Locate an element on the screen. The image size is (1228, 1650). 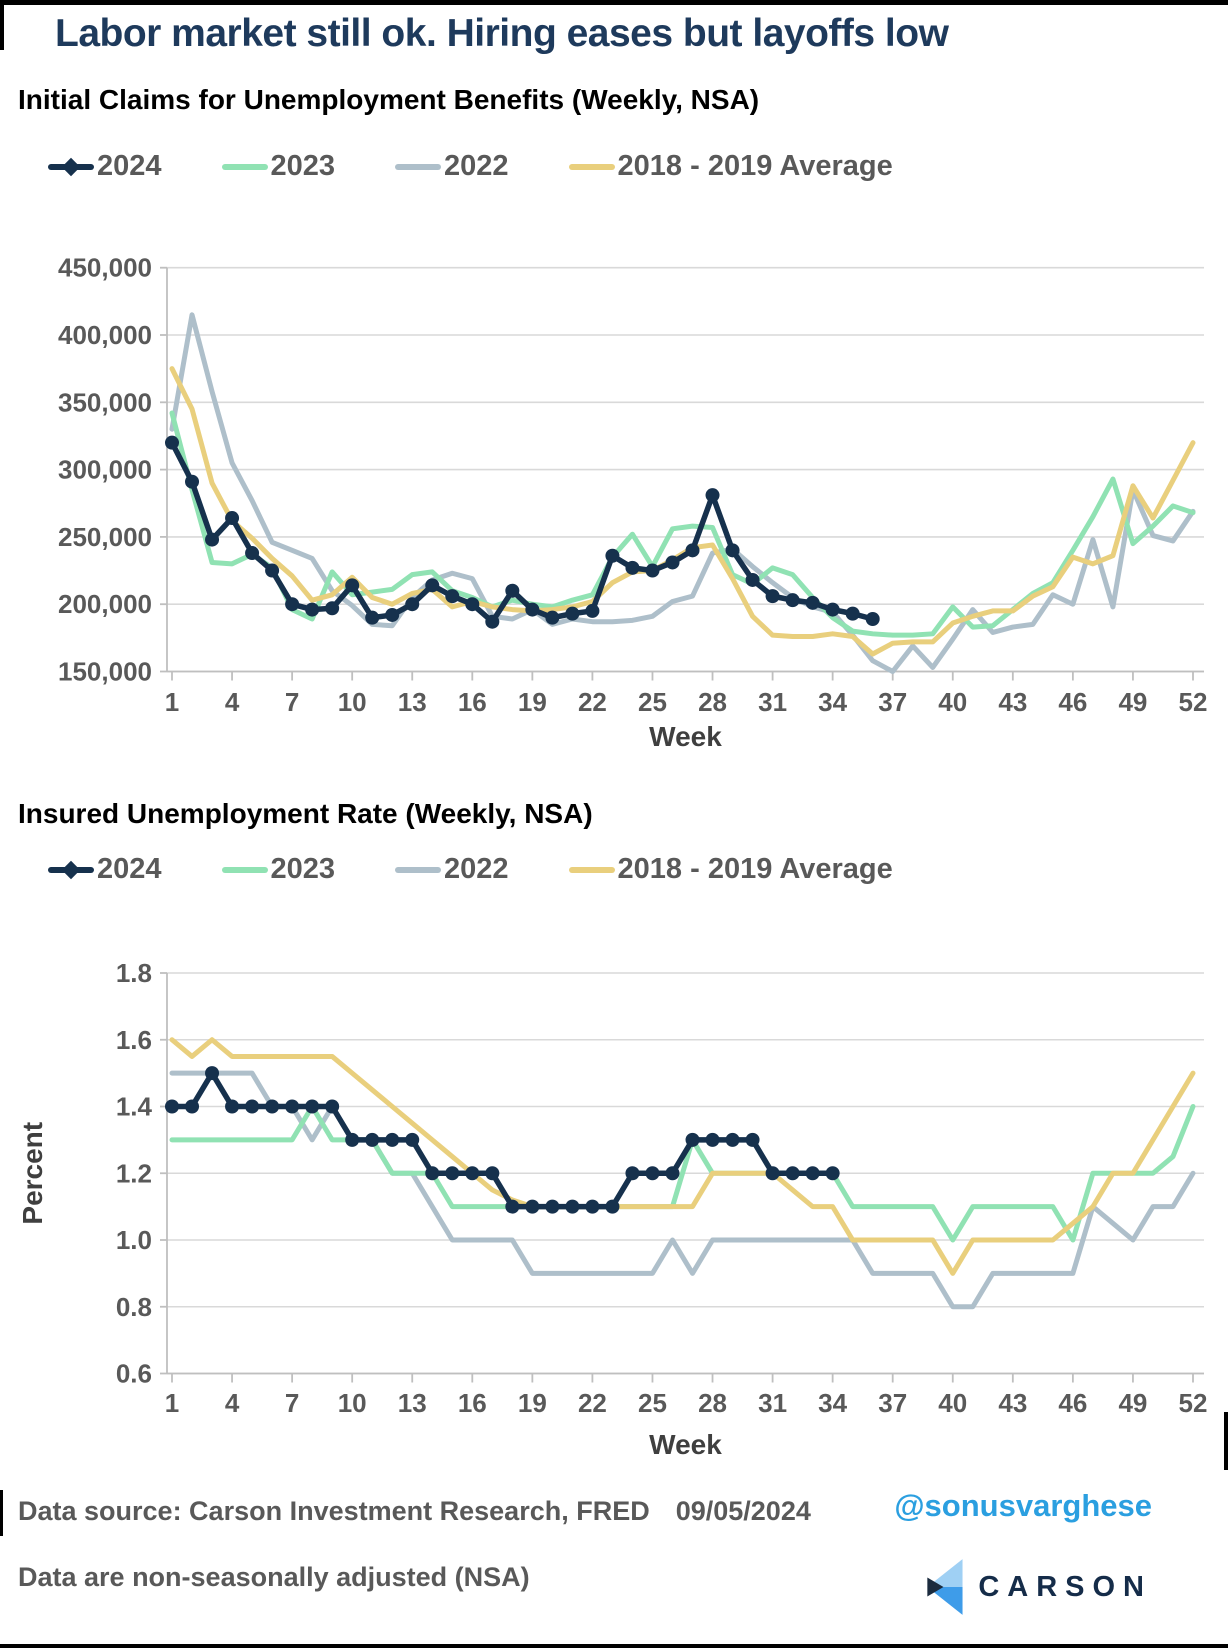
series-2024 is located at coordinates (522, 532).